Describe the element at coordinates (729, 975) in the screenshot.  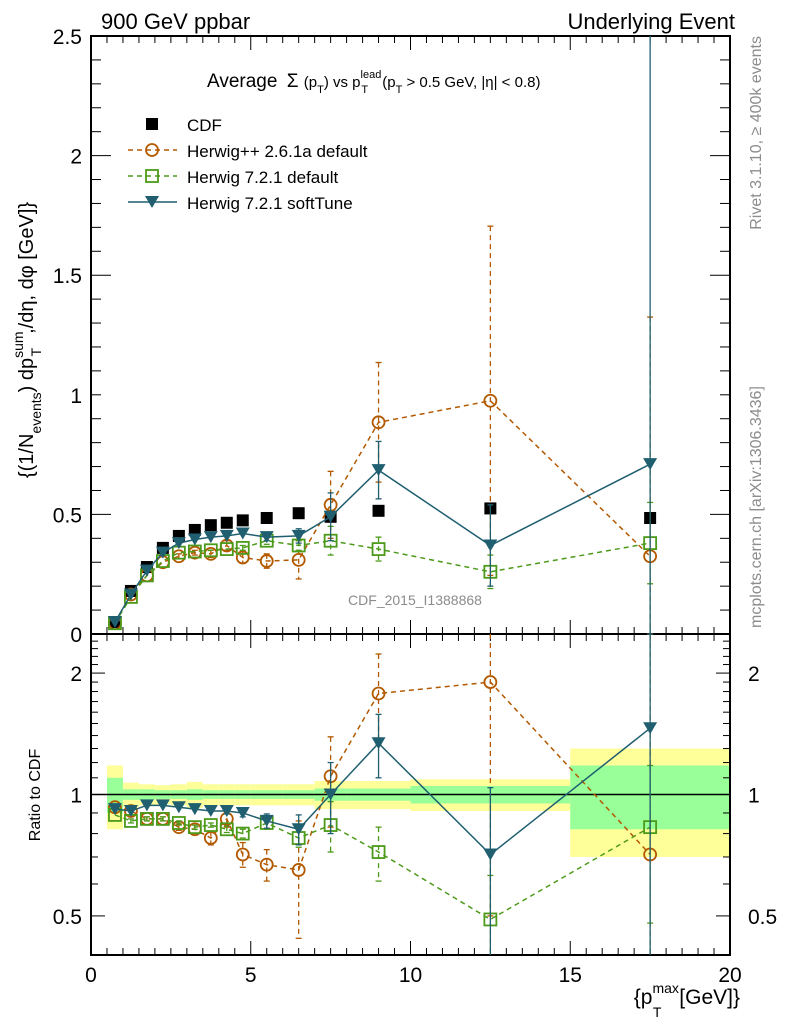
I see `x-tick-label: 20` at that location.